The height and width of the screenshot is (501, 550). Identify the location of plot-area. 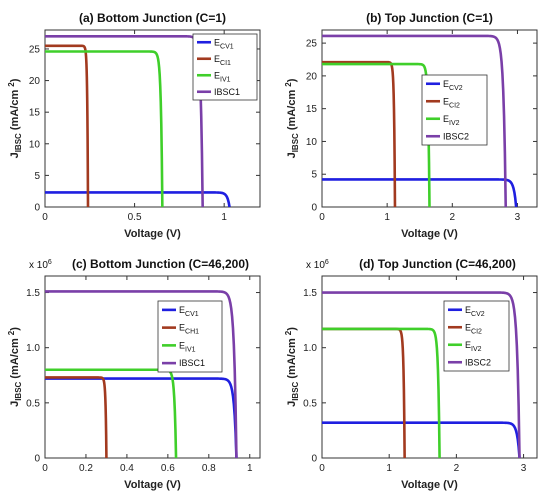
(152, 367).